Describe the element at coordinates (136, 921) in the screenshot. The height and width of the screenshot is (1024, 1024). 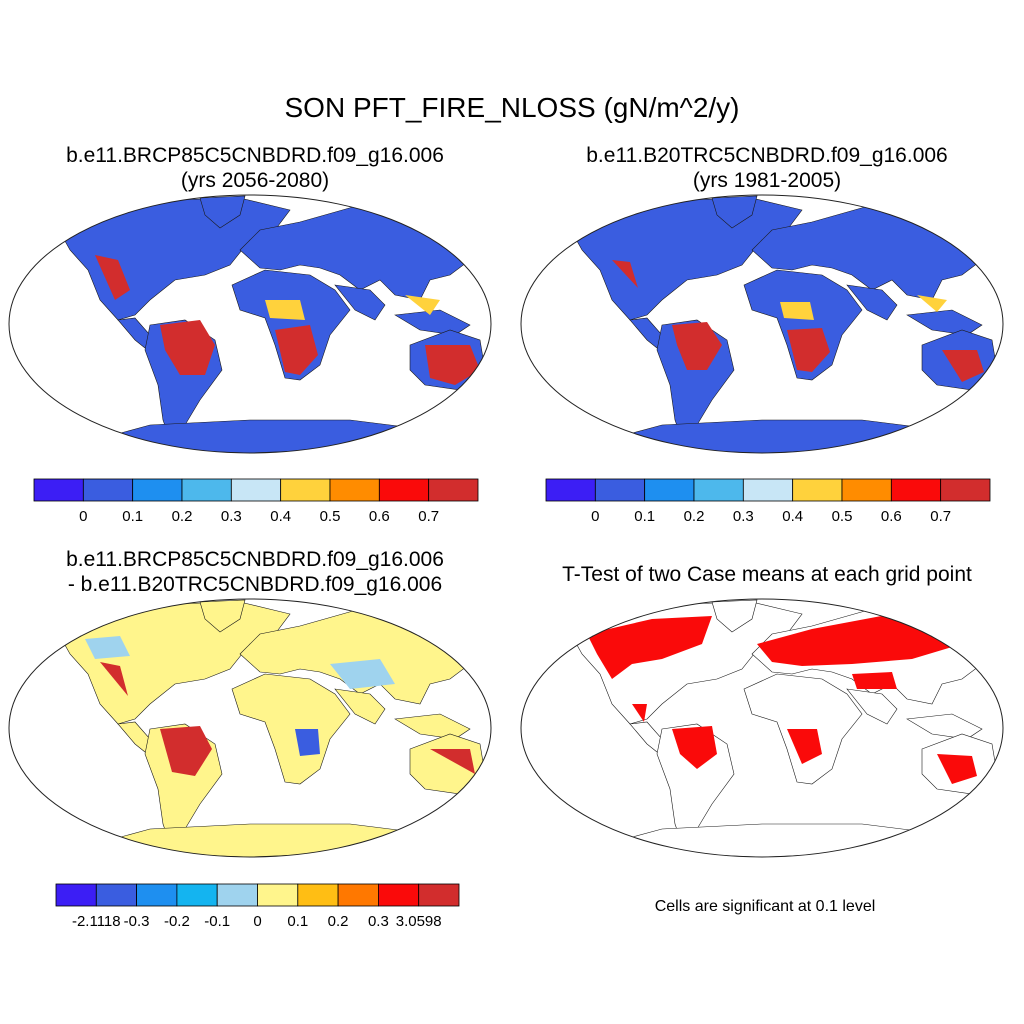
I see `colorbar-tick-label: -0.3` at that location.